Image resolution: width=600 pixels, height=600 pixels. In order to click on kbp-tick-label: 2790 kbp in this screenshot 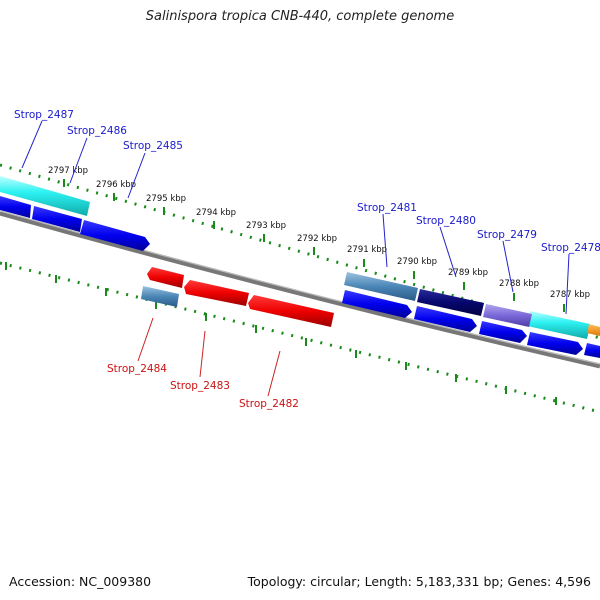, I will do `click(417, 262)`.